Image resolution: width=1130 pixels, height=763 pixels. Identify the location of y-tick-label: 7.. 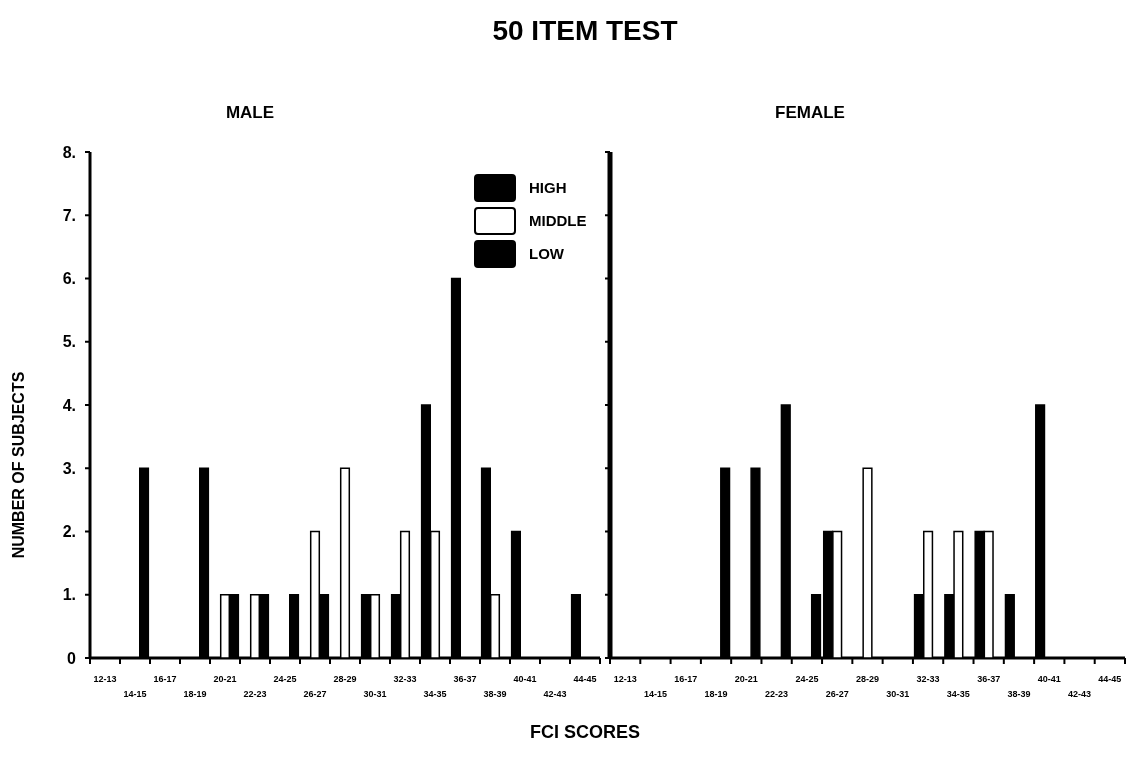
(69, 215).